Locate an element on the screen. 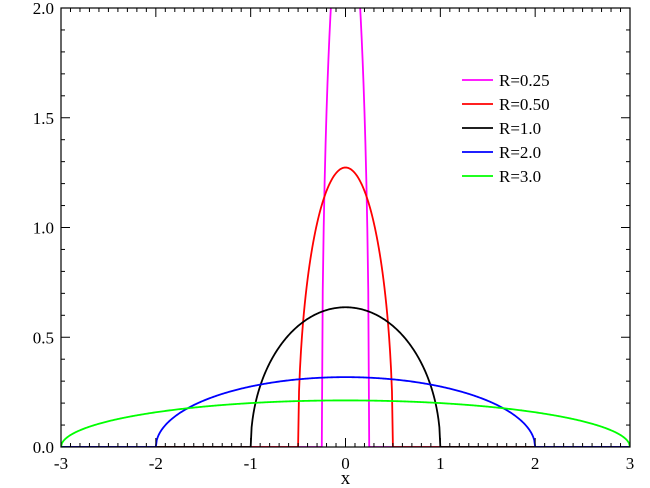  legend-label-3: R=2.0 is located at coordinates (520, 152).